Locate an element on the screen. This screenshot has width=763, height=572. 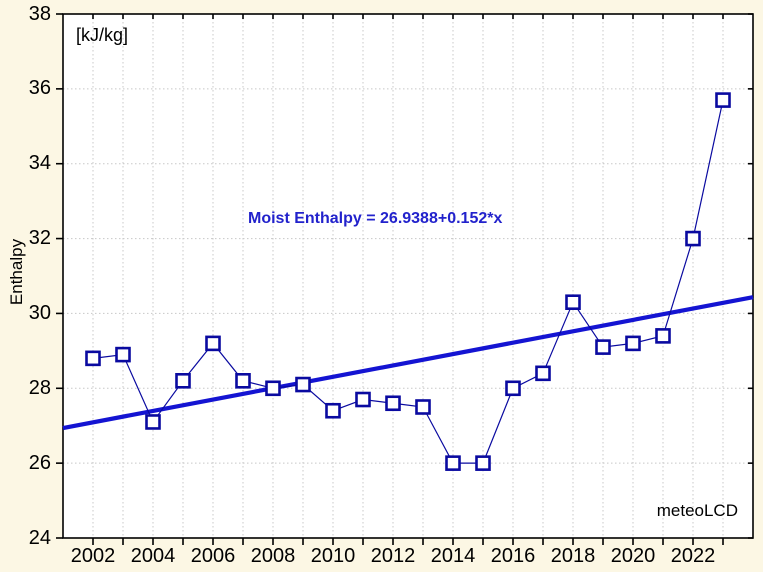
x-tick-label: 2004 is located at coordinates (153, 556).